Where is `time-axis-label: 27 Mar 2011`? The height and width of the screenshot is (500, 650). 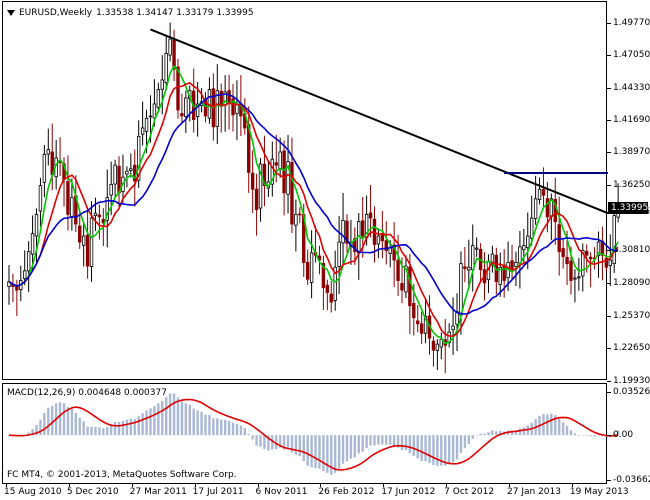
time-axis-label: 27 Mar 2011 is located at coordinates (158, 492).